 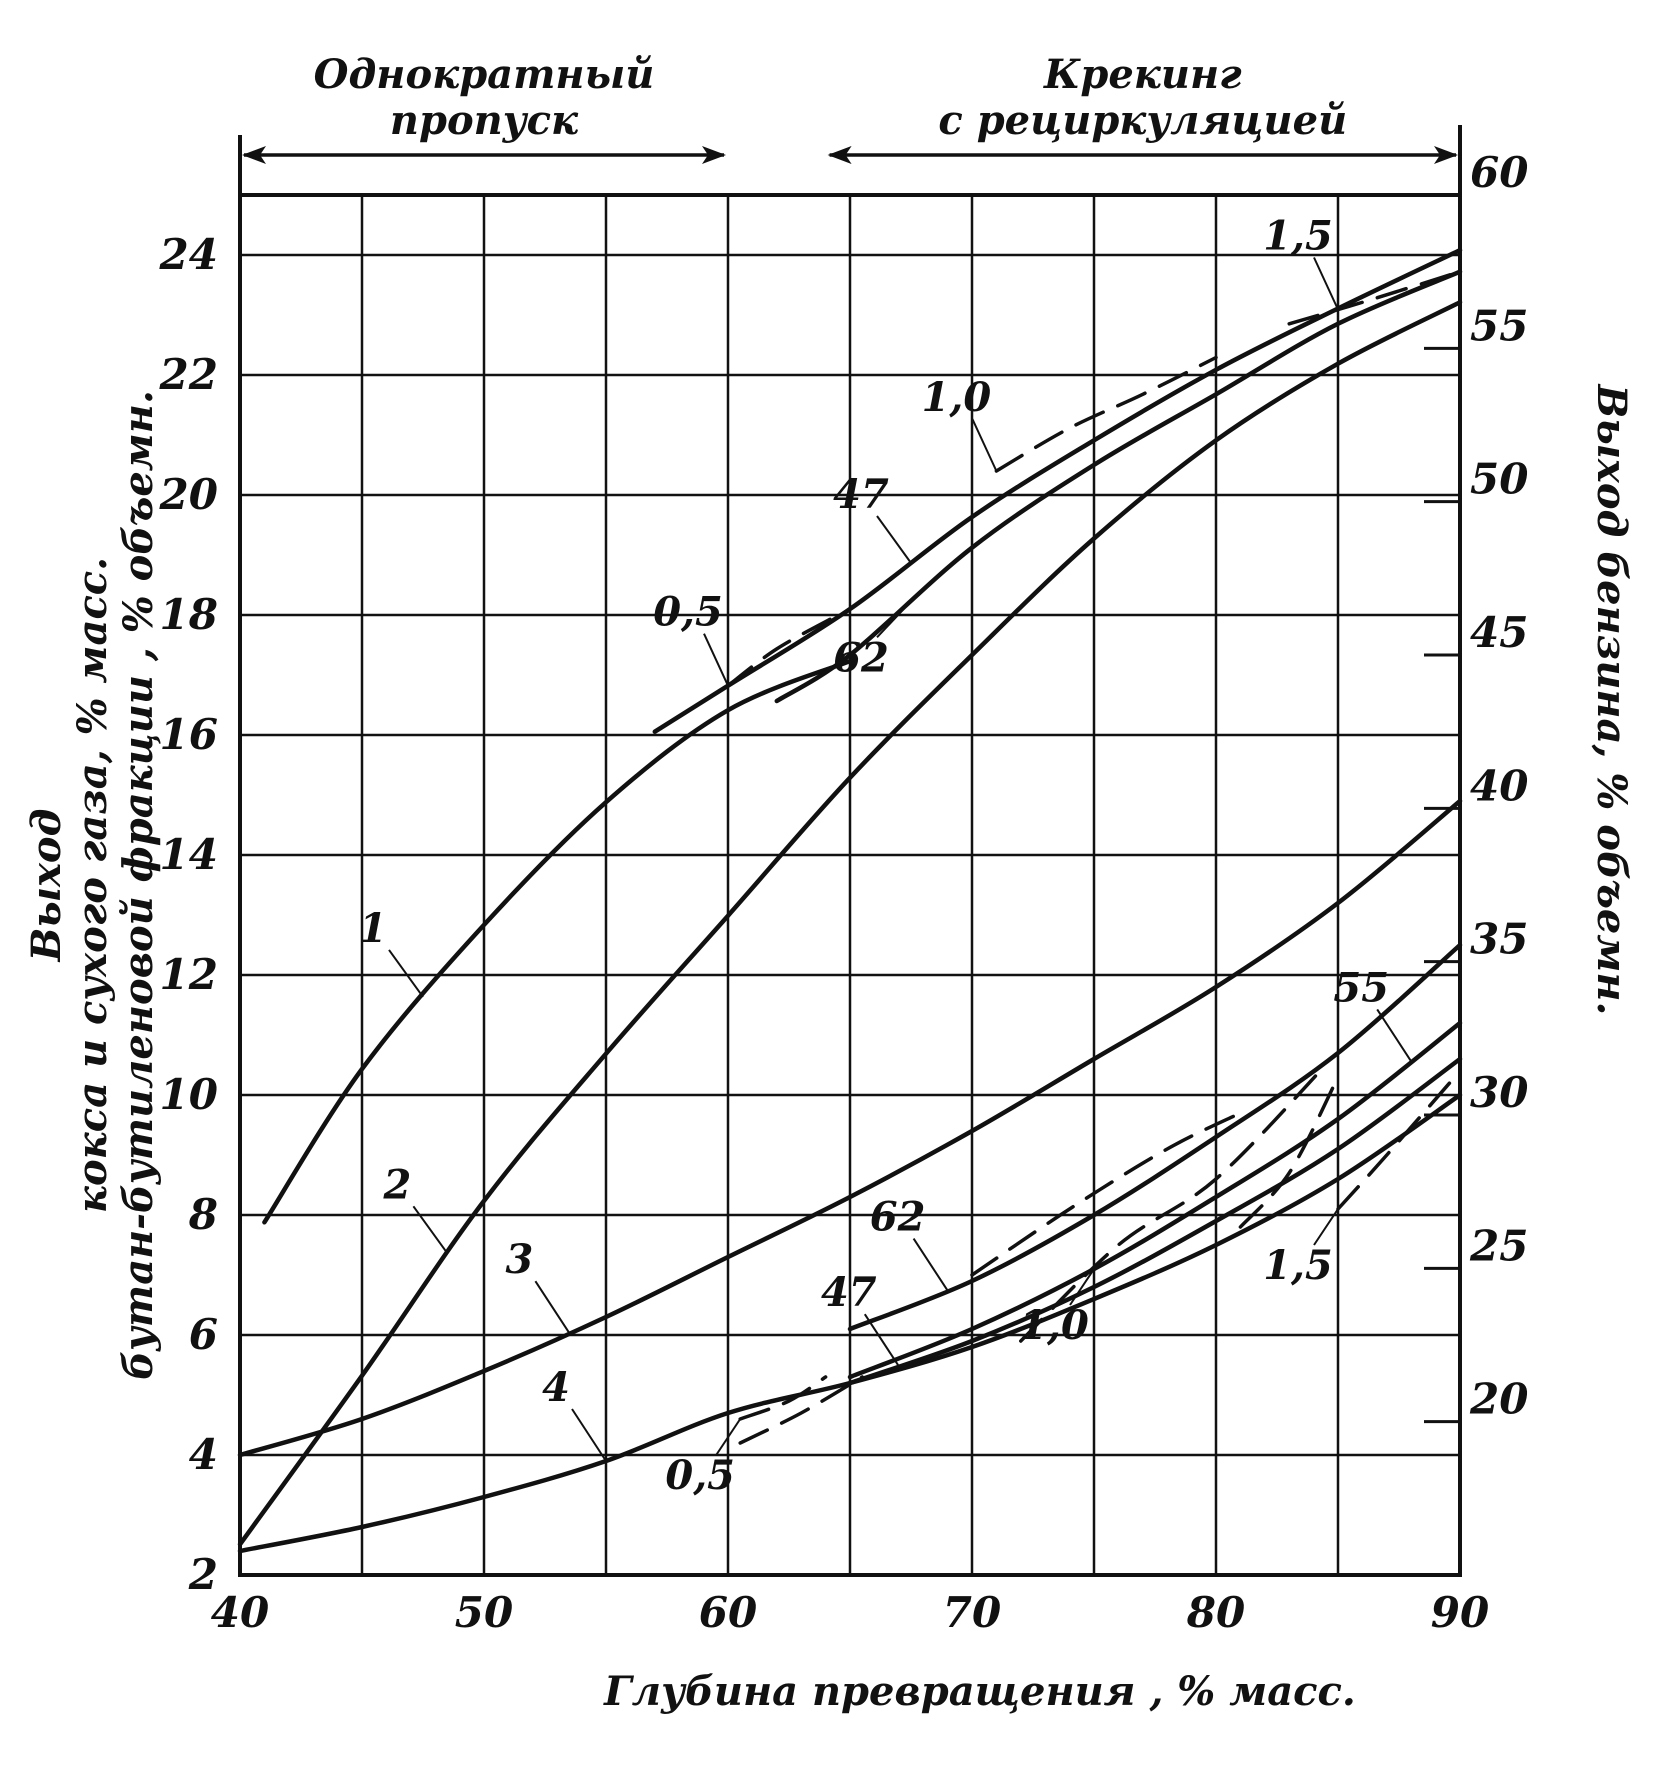 I want to click on x-tick-label: 80, so click(x=1215, y=1612).